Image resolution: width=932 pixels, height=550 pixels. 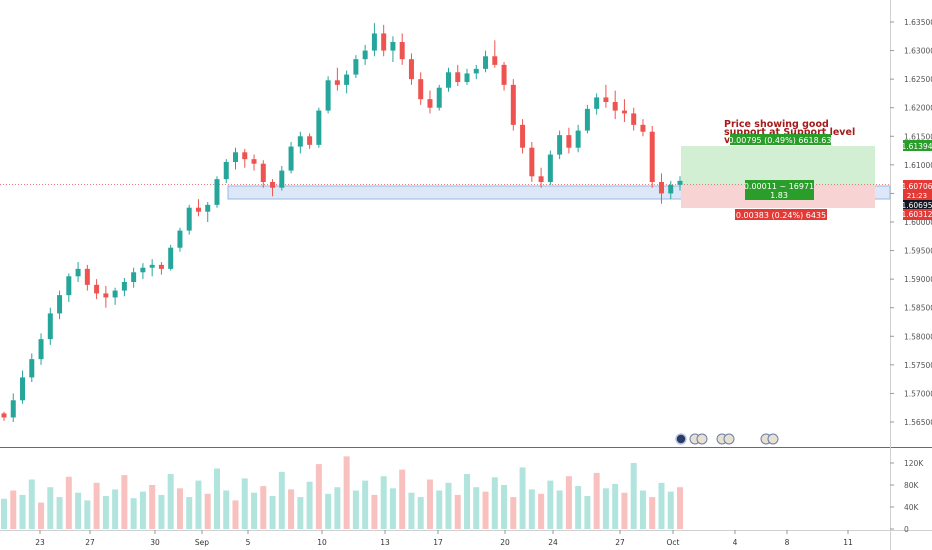 I want to click on time-axis: 23 27 30 Sep 5 10 13 17 20 24 27 Oct 4 8 11, so click(x=444, y=538).